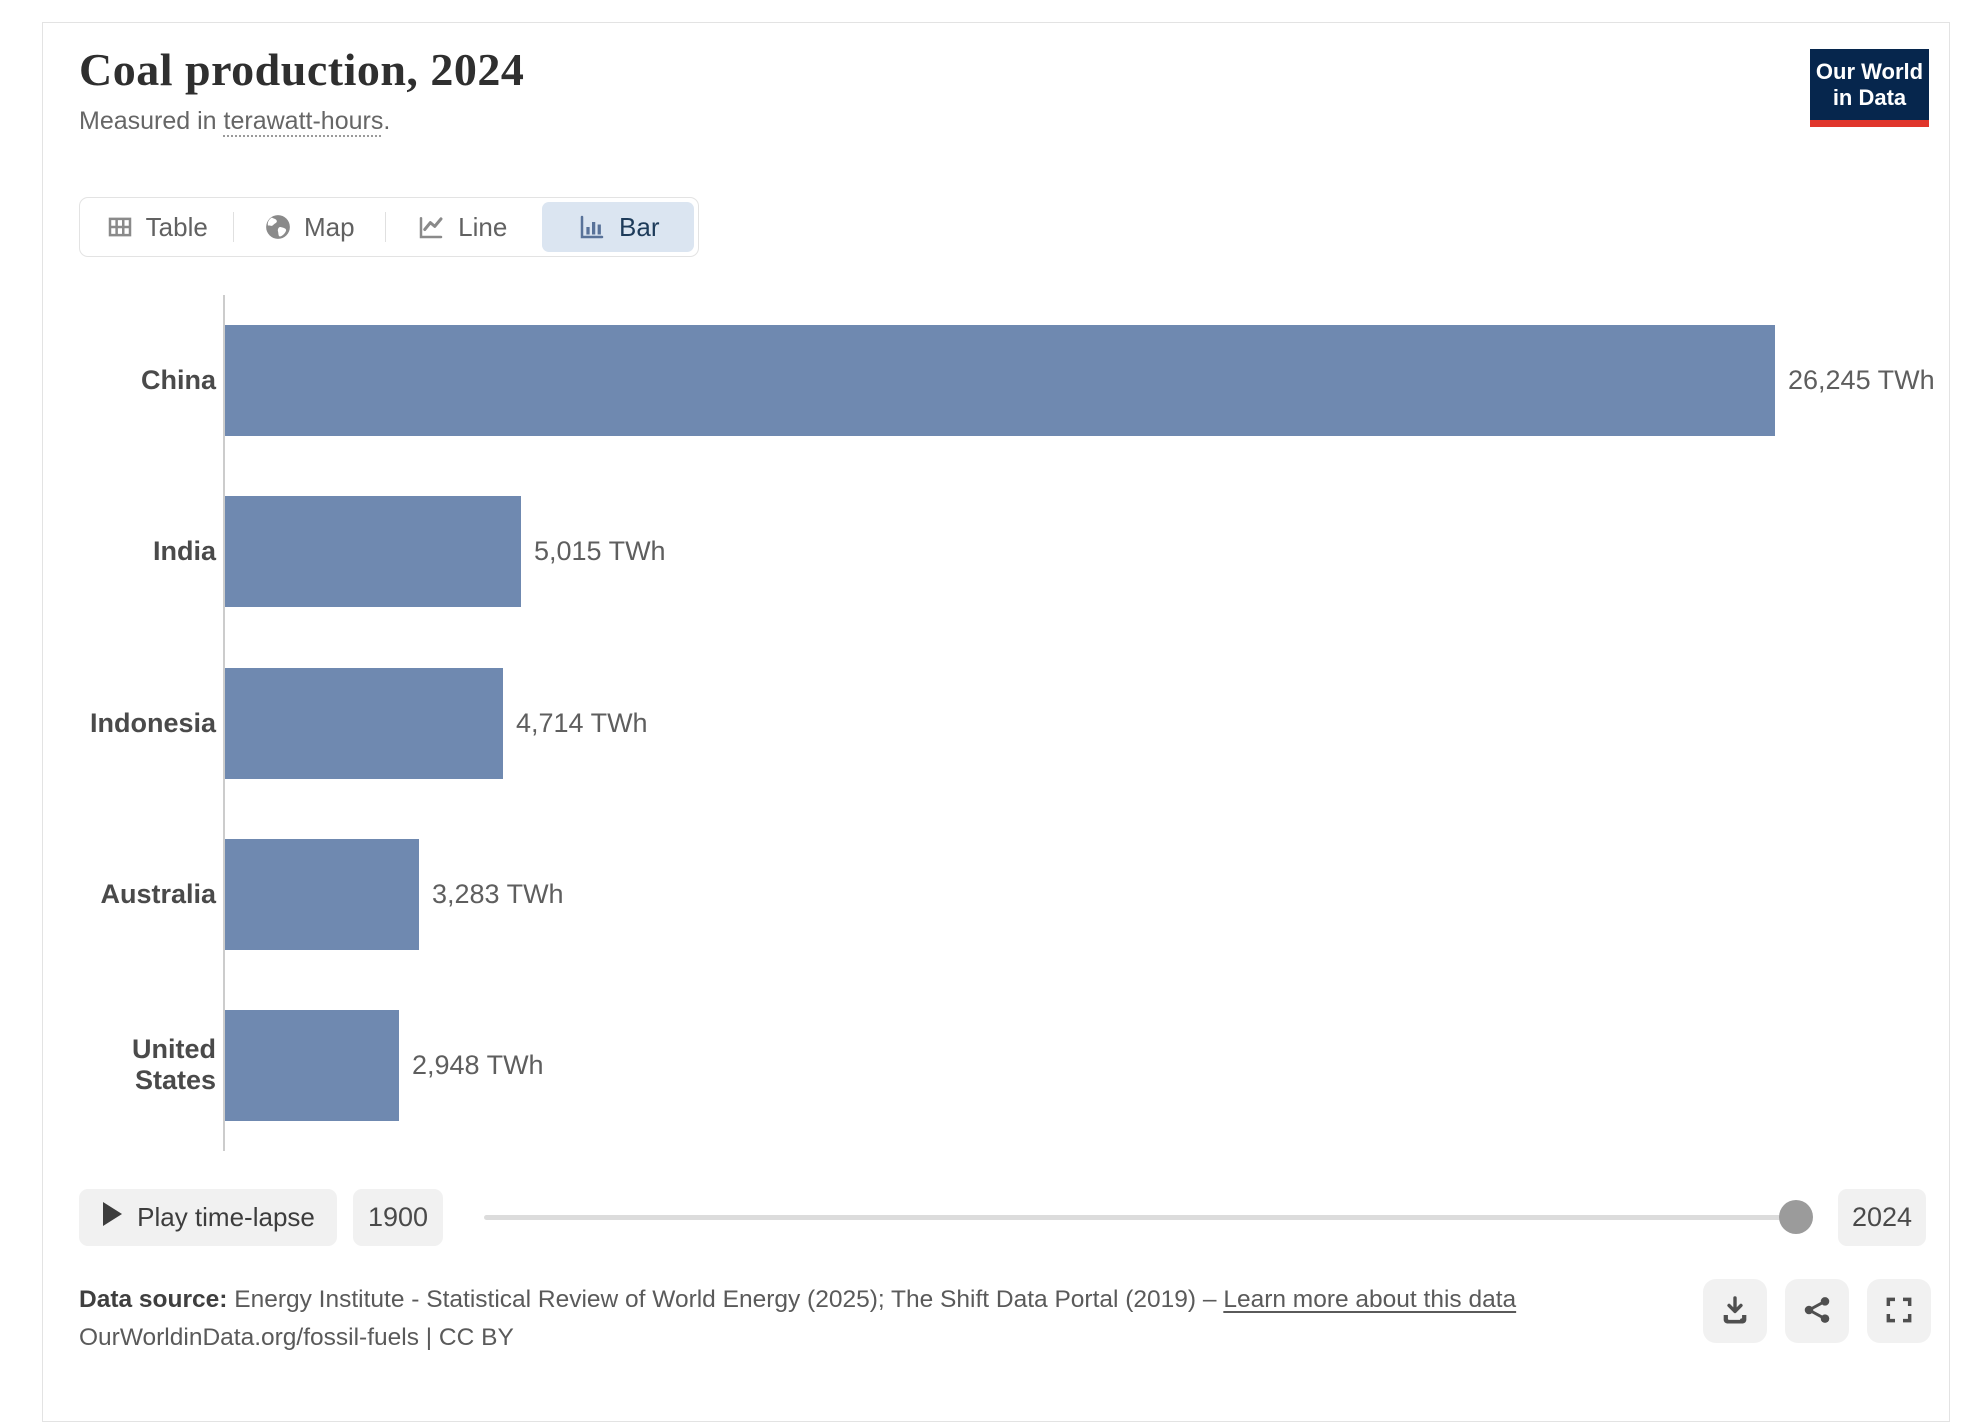  I want to click on category-label: Australia, so click(158, 893).